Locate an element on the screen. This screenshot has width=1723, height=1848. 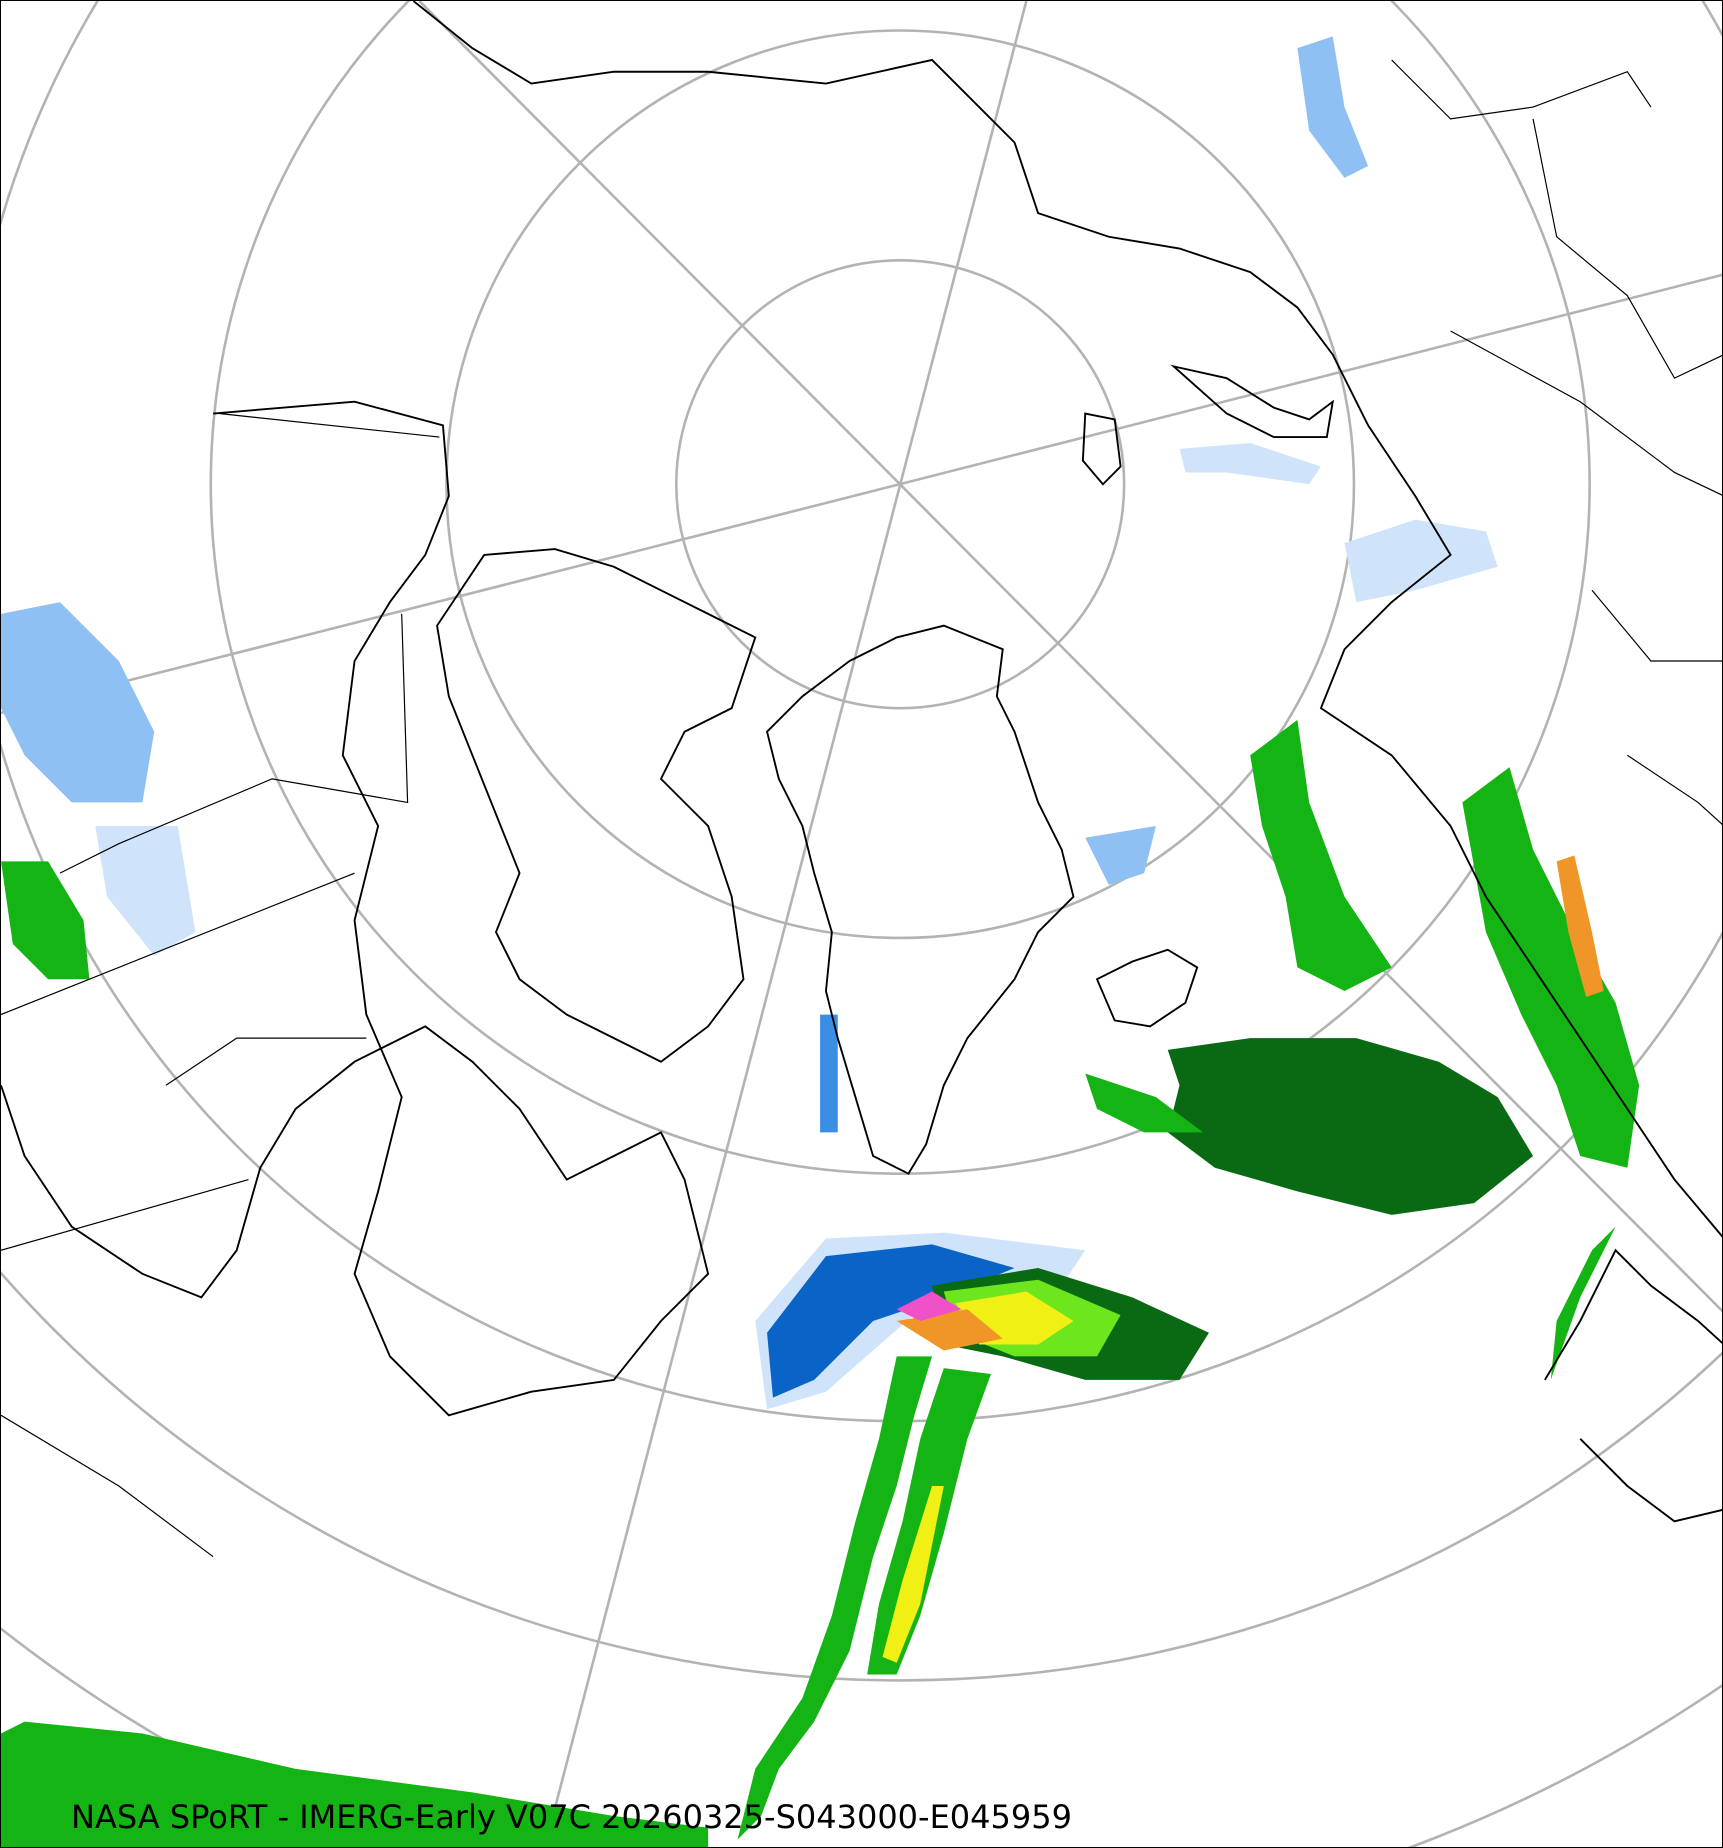
precip-area-magenta is located at coordinates (929, 1306).